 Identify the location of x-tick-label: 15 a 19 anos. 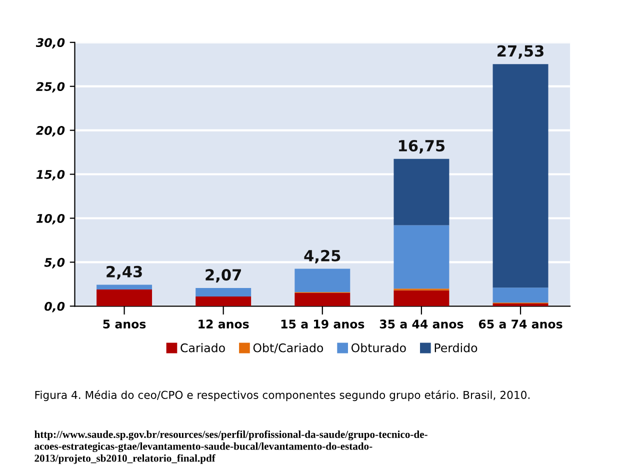
(322, 324).